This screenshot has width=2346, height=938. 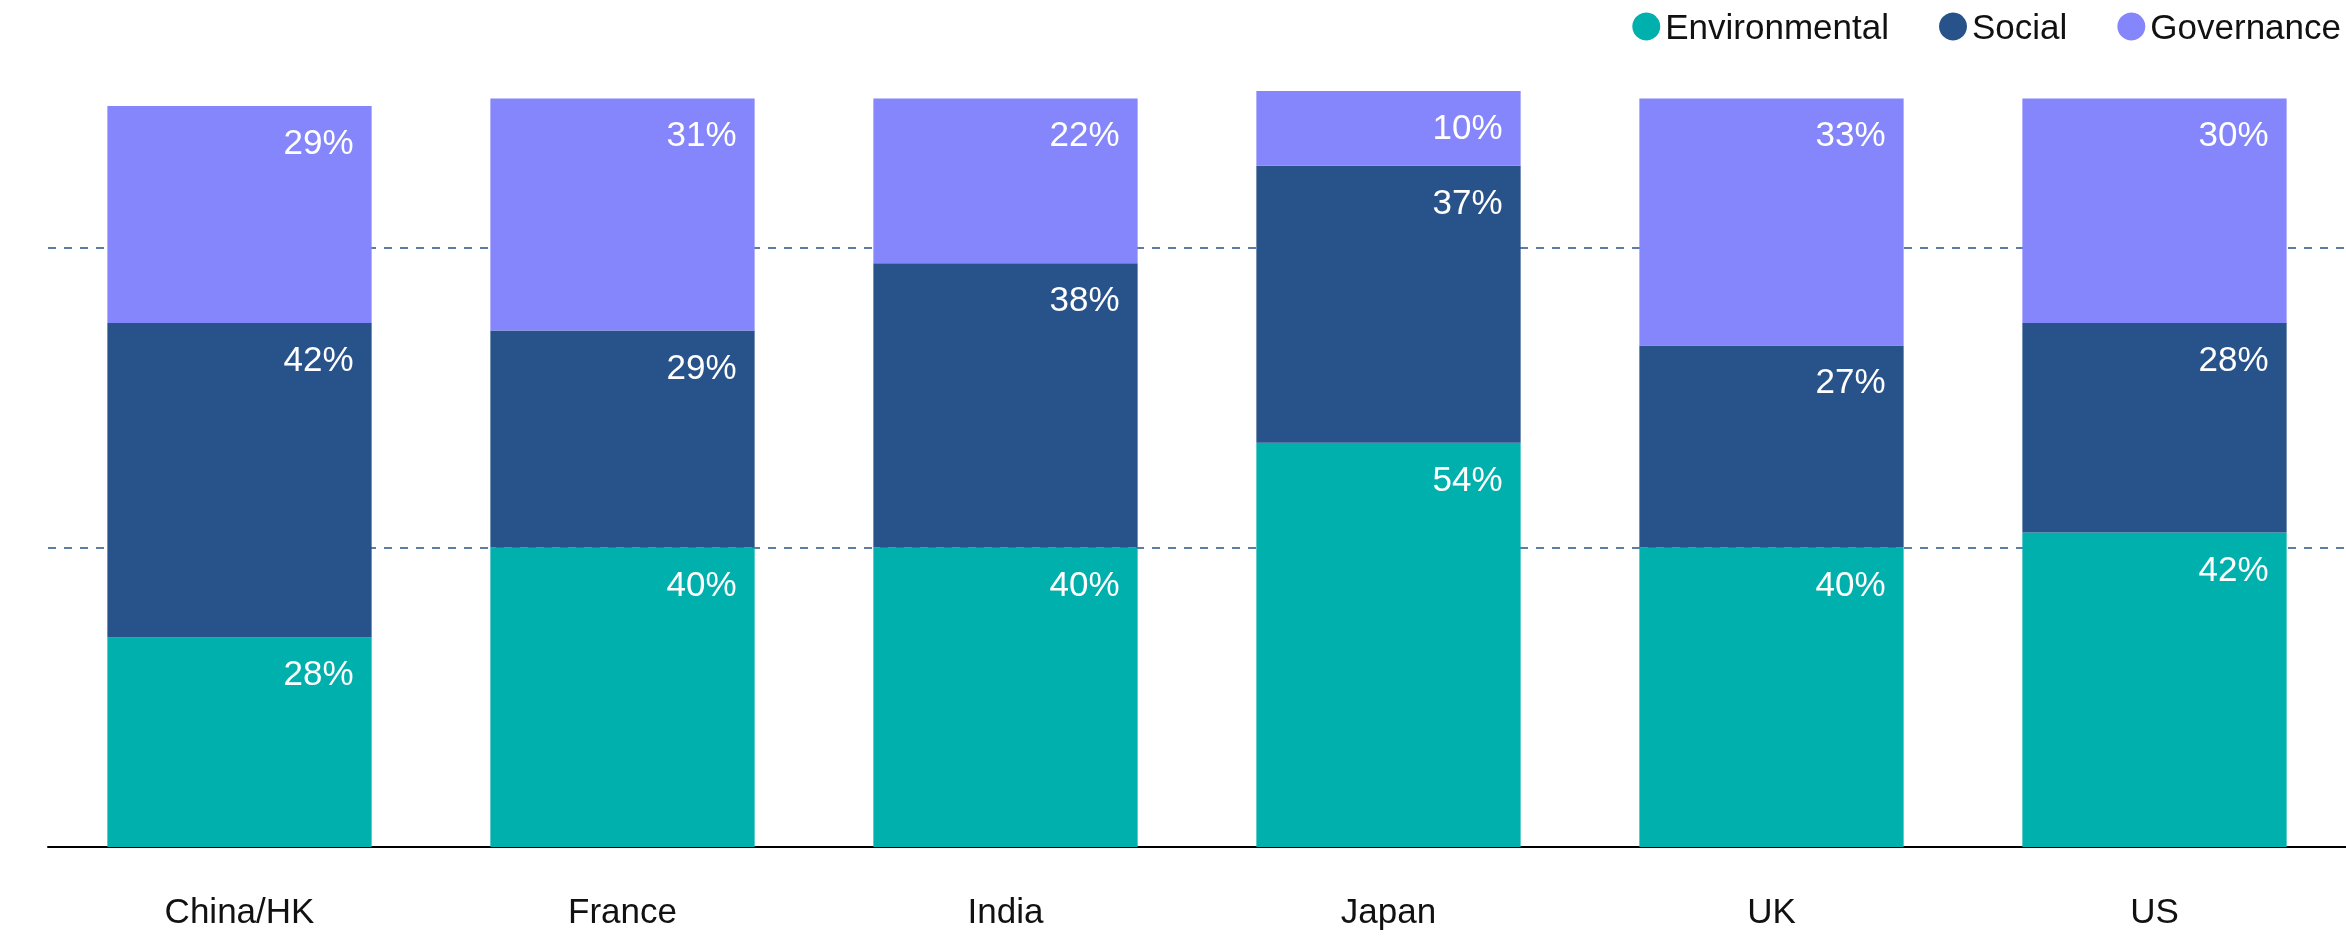 I want to click on x-tick-label: Japan, so click(x=1388, y=910).